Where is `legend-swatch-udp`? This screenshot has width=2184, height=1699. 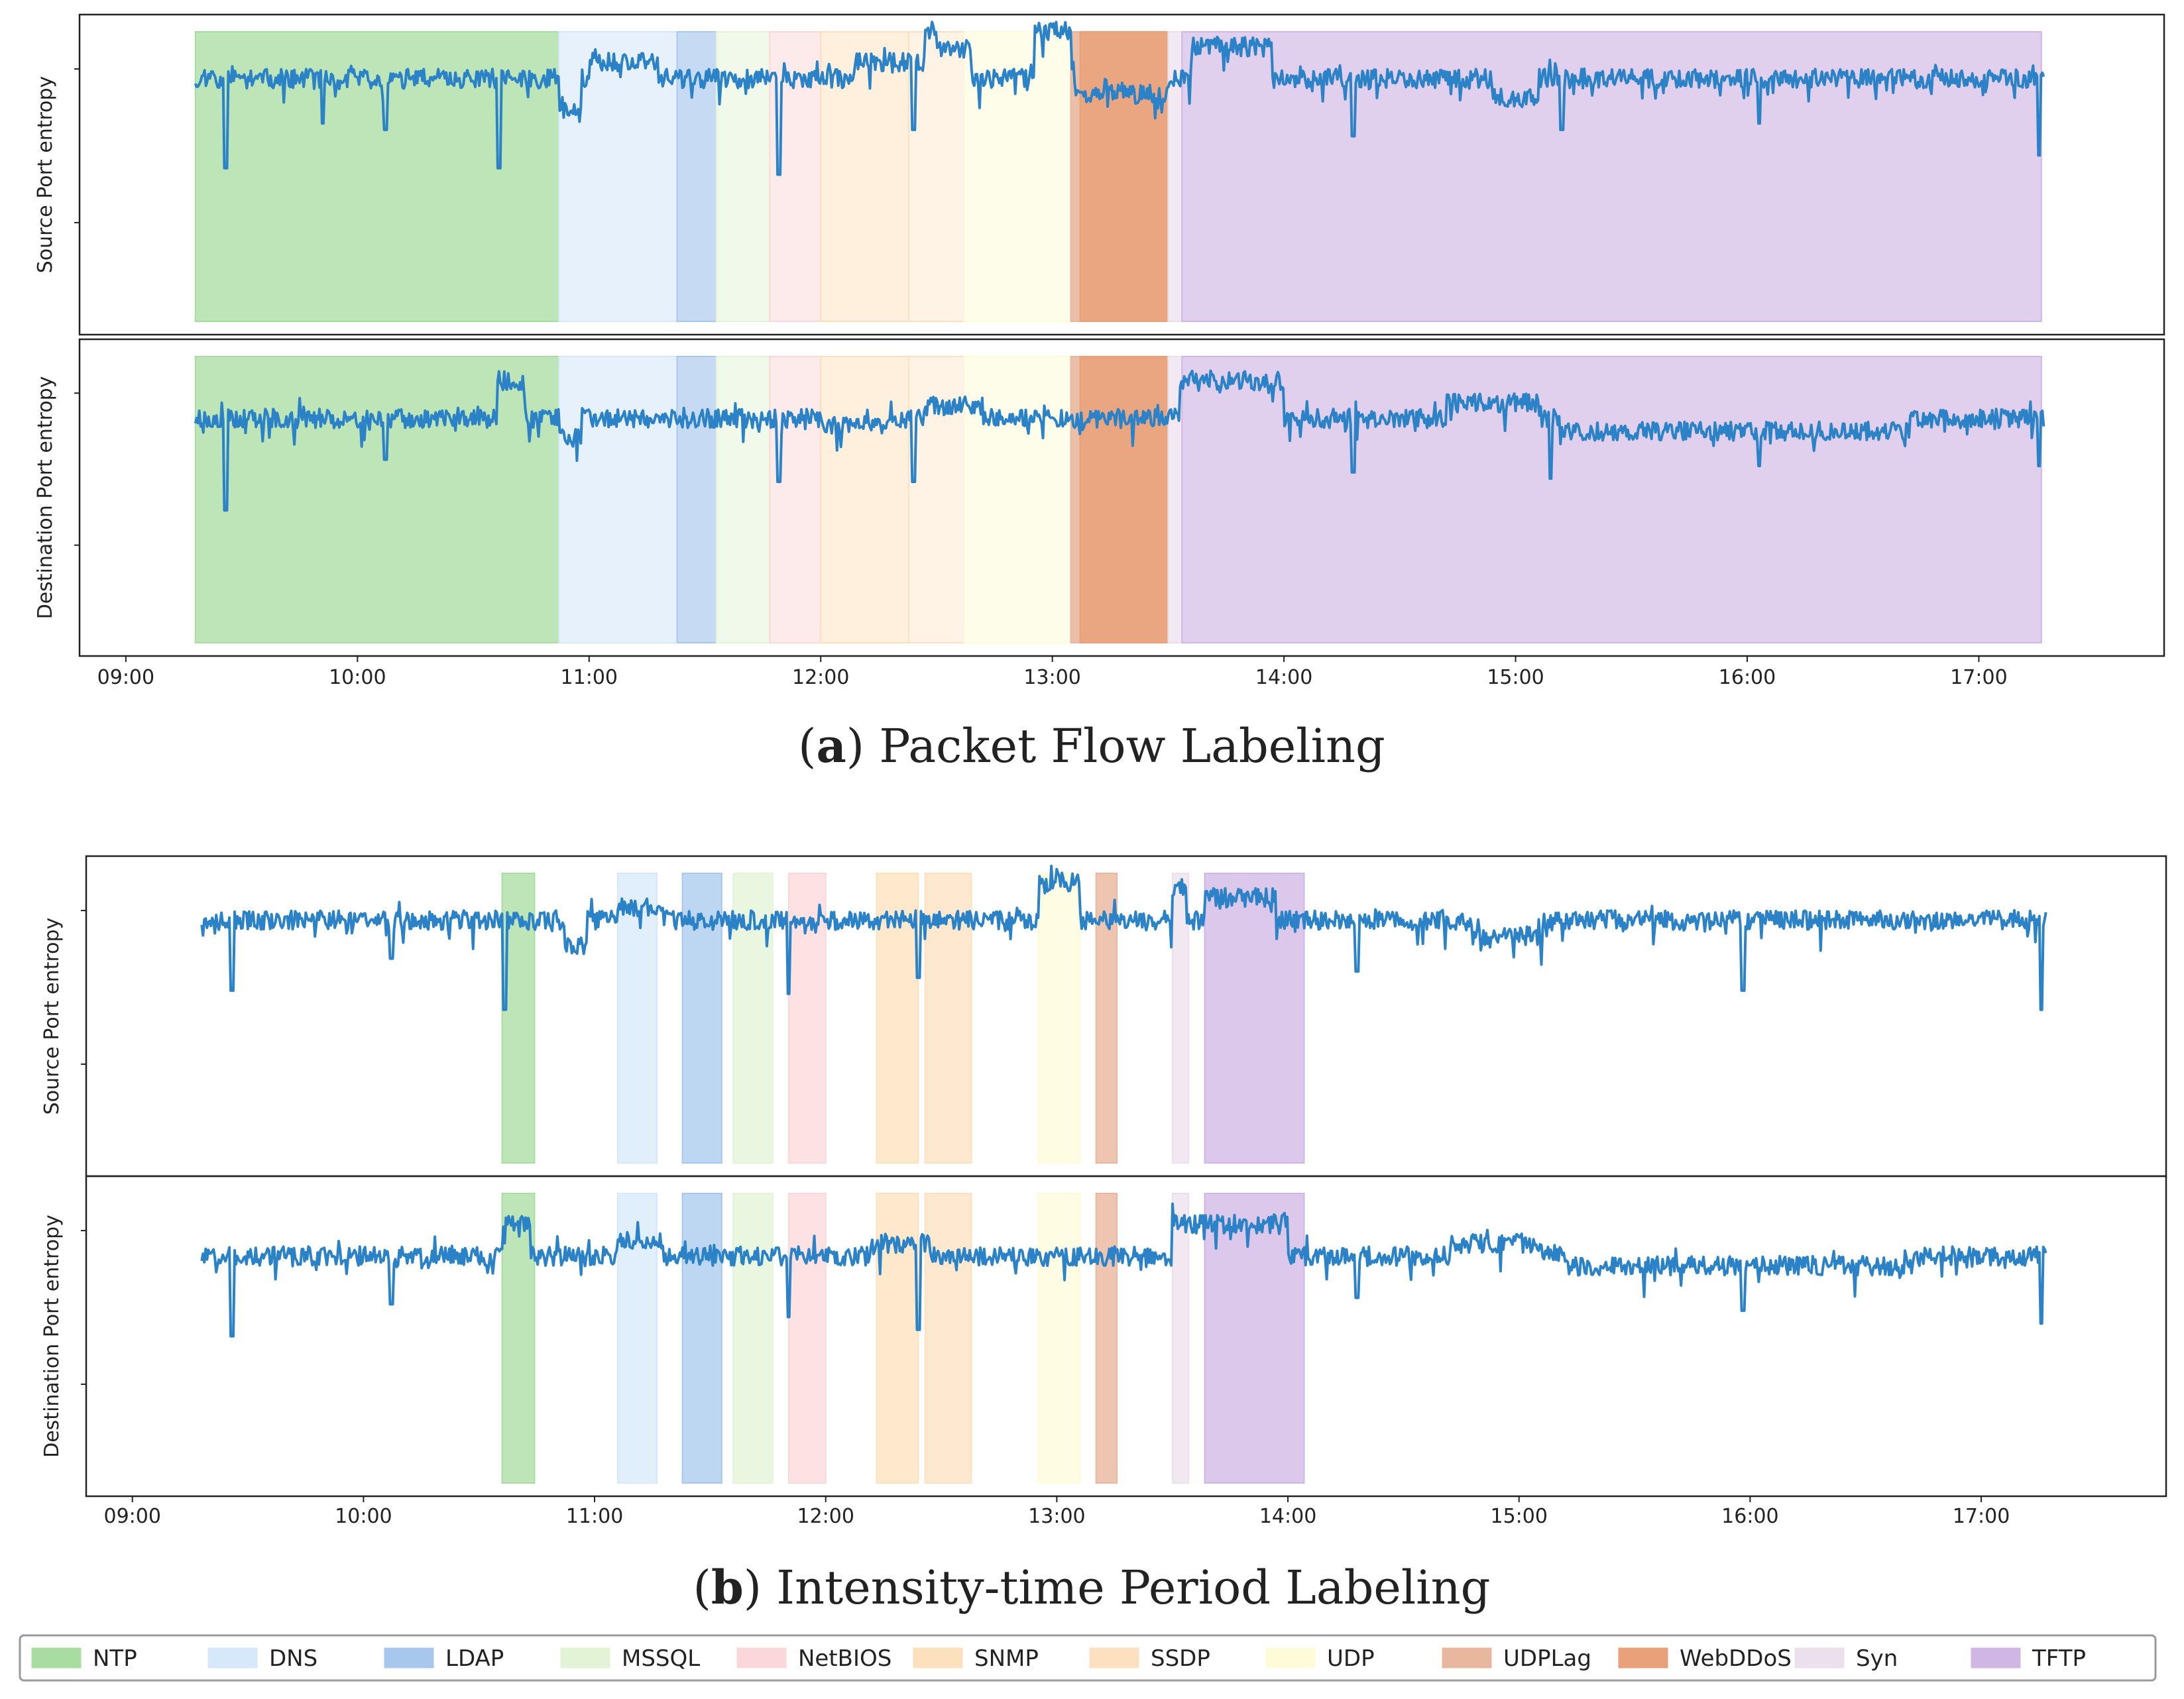
legend-swatch-udp is located at coordinates (1290, 1658).